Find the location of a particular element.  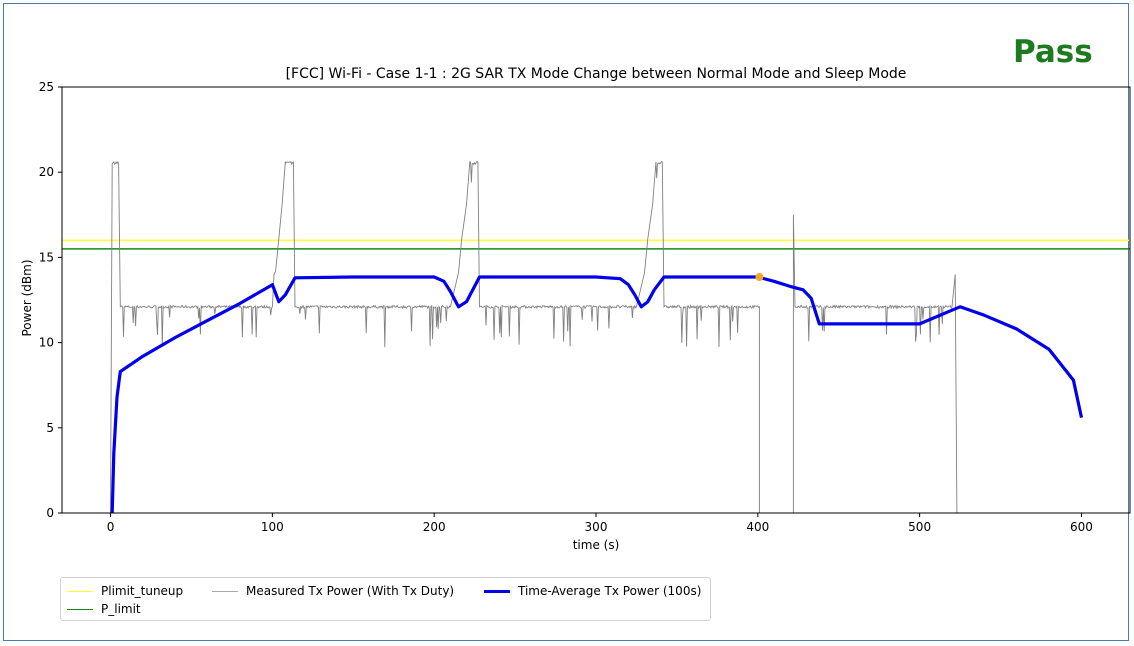

legend-swatch-p-limit is located at coordinates (80, 609).